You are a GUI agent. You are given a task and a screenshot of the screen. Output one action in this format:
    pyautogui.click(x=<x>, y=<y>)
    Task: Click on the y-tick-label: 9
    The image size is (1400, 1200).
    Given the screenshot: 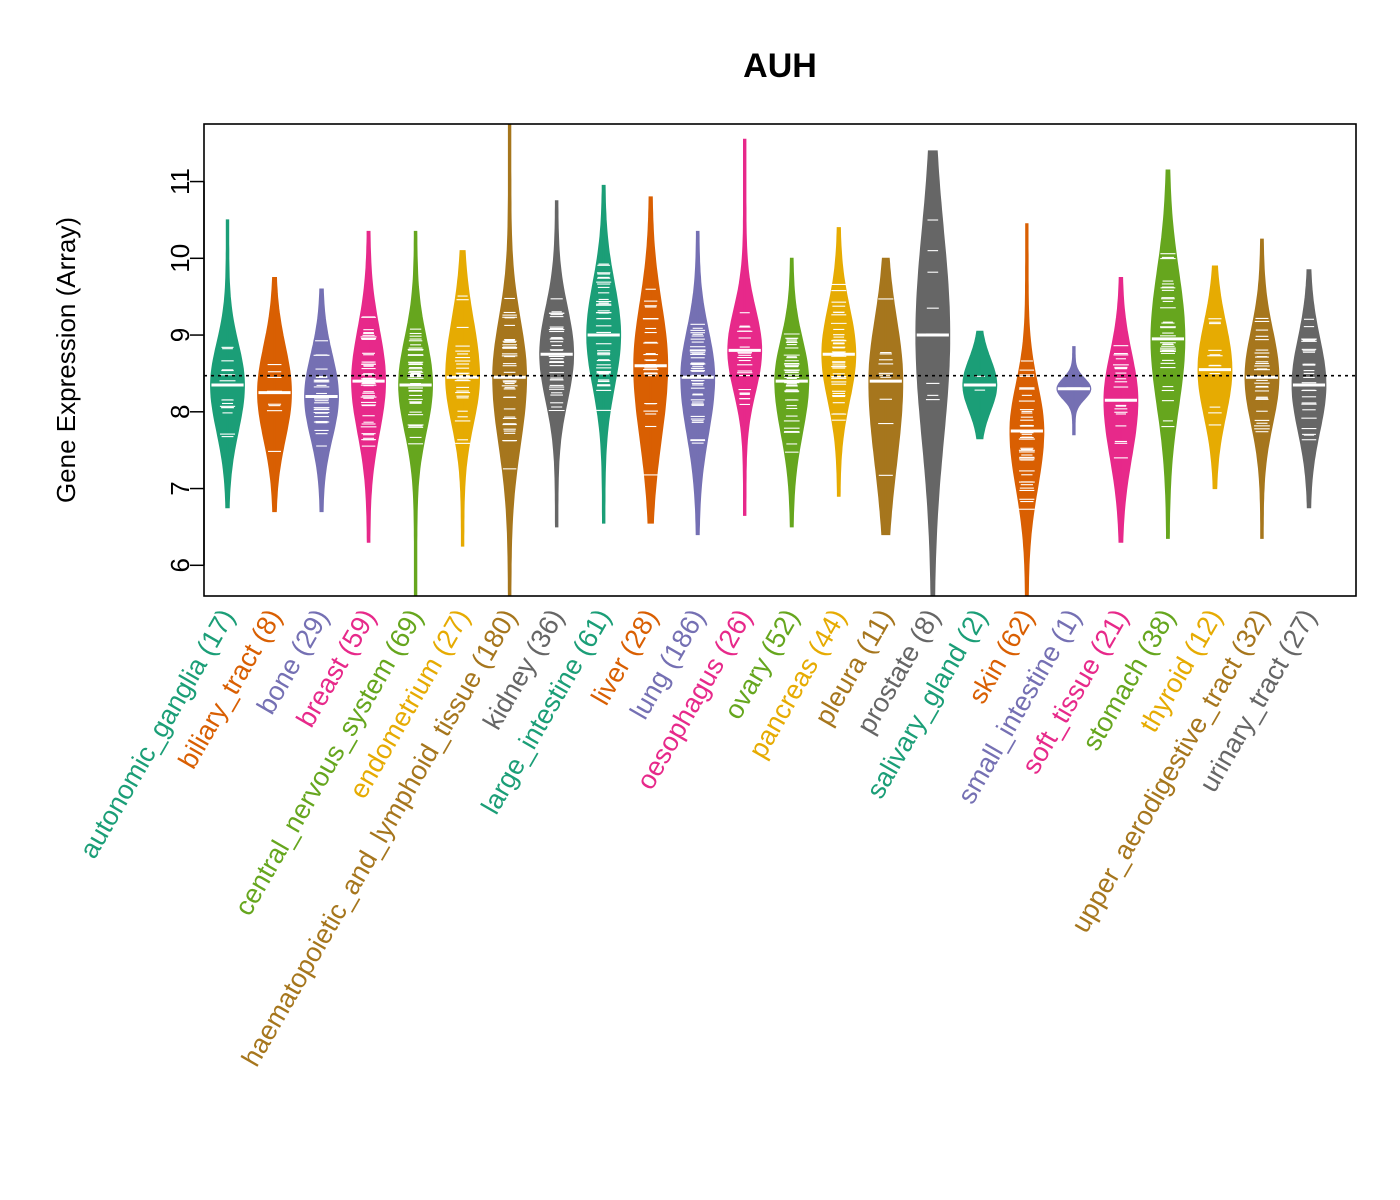 What is the action you would take?
    pyautogui.click(x=180, y=335)
    